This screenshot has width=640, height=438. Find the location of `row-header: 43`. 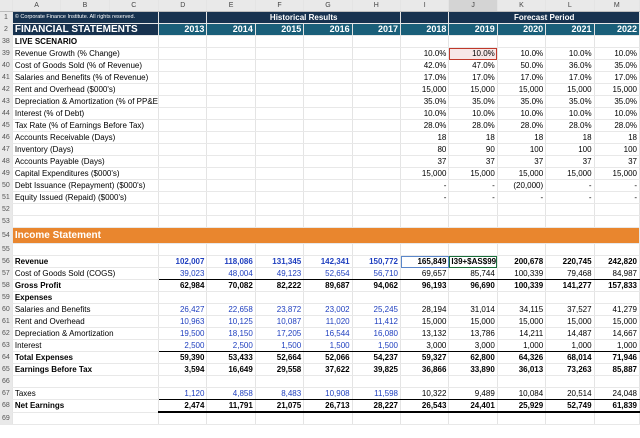

row-header: 43 is located at coordinates (6, 101).